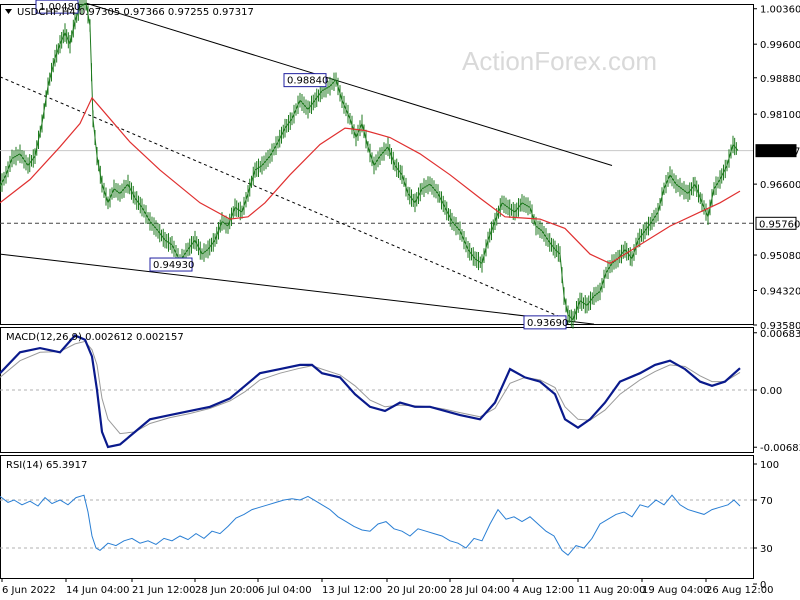  Describe the element at coordinates (739, 590) in the screenshot. I see `x-axis-tick-label: 26 Aug 12:00` at that location.